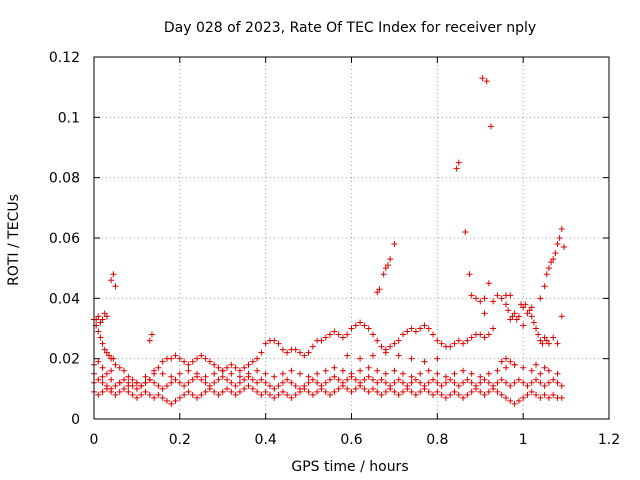 This screenshot has width=640, height=480. What do you see at coordinates (523, 440) in the screenshot?
I see `x-tick-label: 1` at bounding box center [523, 440].